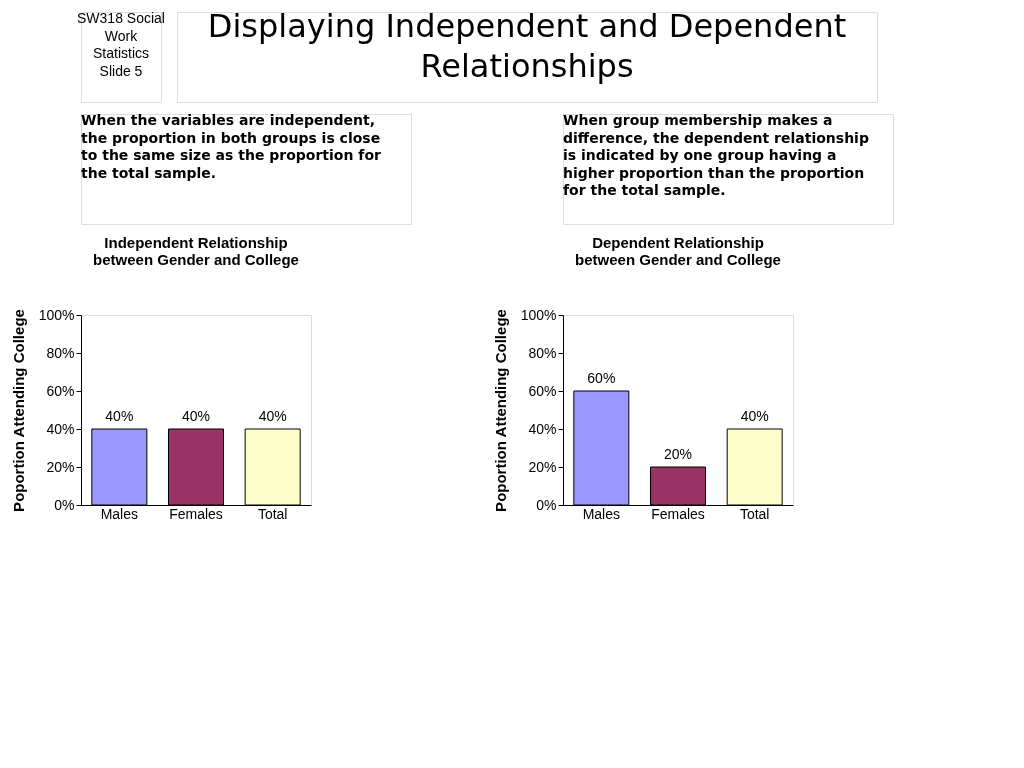 Image resolution: width=1024 pixels, height=768 pixels. Describe the element at coordinates (196, 251) in the screenshot. I see `chart-title: Independent Relationship between Gender and College` at that location.